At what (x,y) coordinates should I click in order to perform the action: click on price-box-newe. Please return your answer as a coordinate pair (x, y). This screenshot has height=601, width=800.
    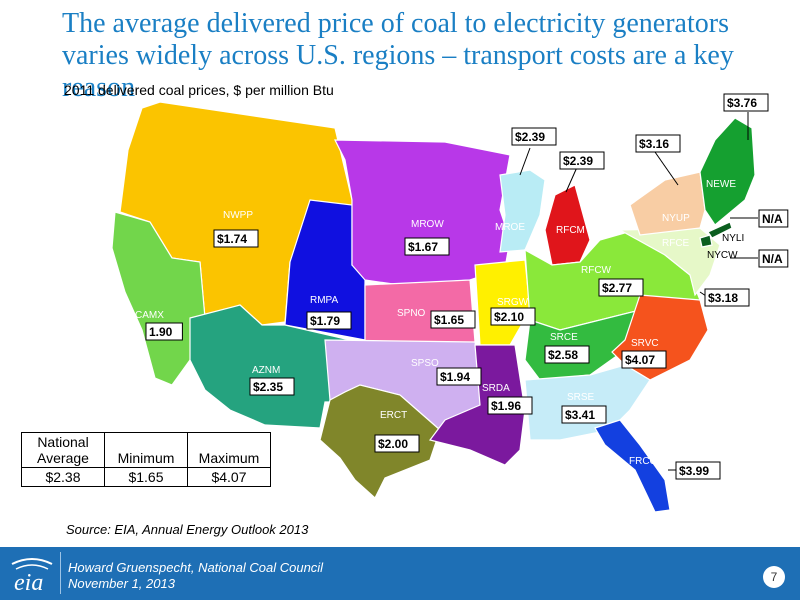
    Looking at the image, I should click on (746, 102).